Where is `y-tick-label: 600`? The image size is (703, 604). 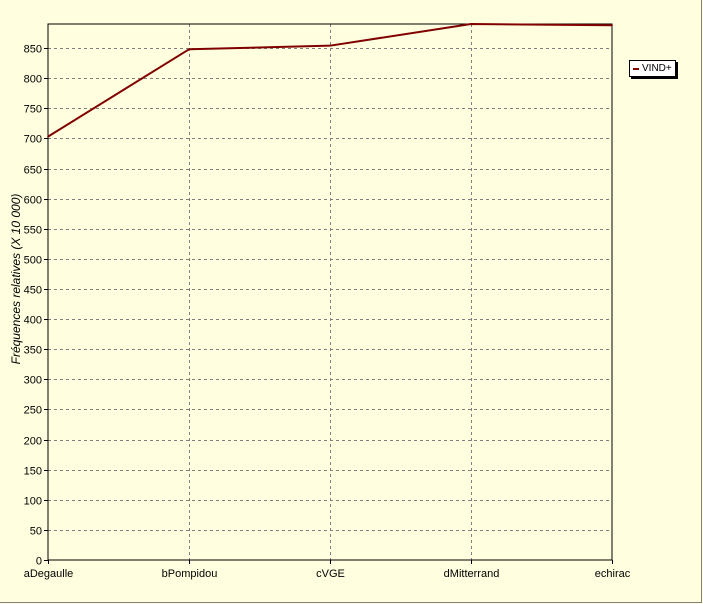 y-tick-label: 600 is located at coordinates (33, 201).